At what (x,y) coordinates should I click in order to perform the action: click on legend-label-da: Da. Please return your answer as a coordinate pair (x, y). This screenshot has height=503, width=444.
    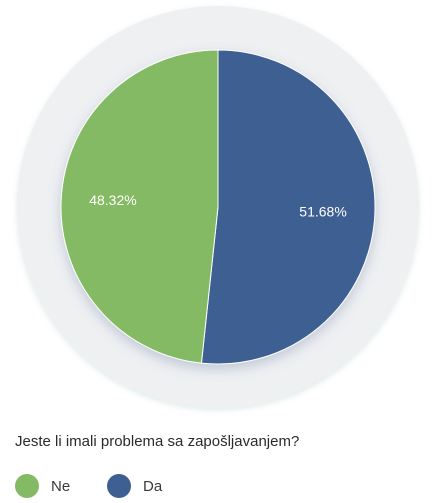
    Looking at the image, I should click on (153, 486).